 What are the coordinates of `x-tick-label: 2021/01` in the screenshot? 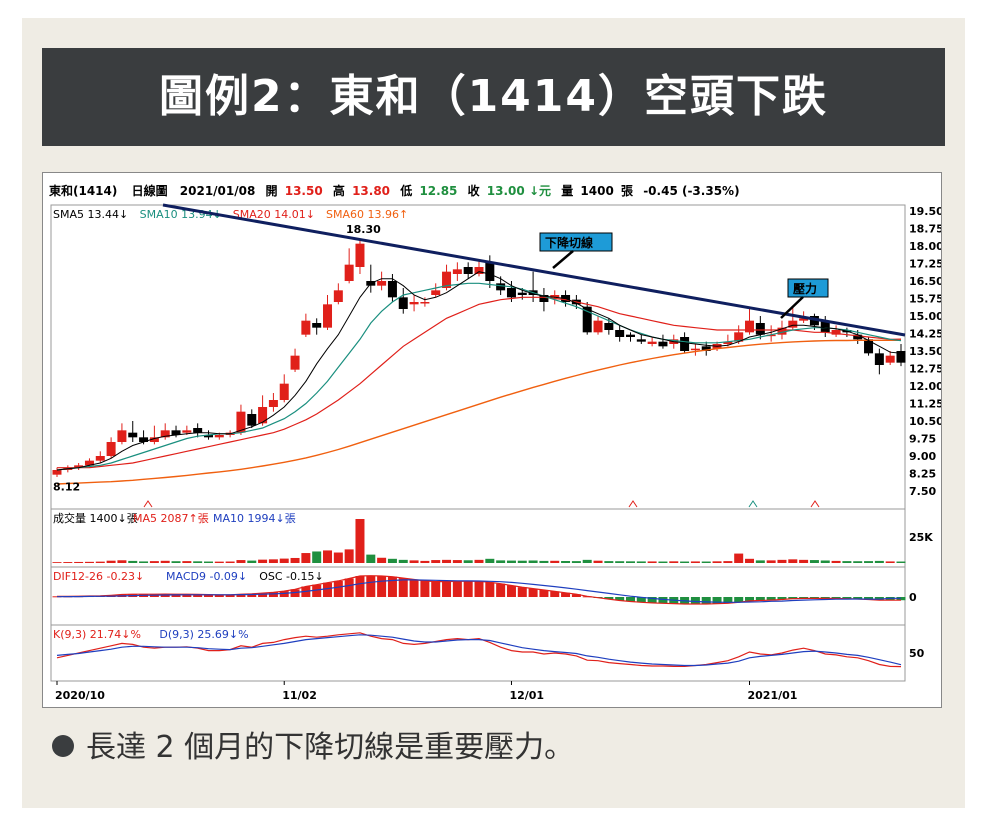 It's located at (773, 695).